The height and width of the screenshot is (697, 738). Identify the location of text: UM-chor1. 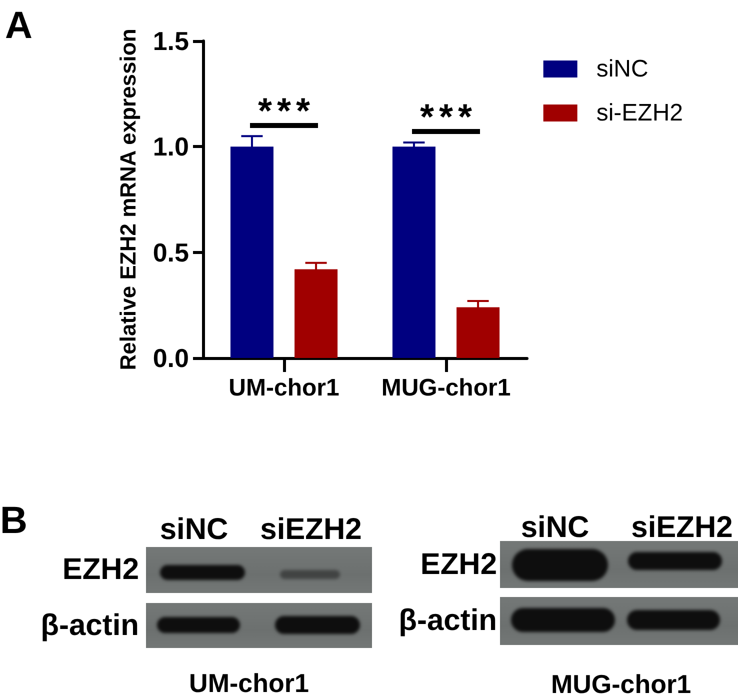
(249, 682).